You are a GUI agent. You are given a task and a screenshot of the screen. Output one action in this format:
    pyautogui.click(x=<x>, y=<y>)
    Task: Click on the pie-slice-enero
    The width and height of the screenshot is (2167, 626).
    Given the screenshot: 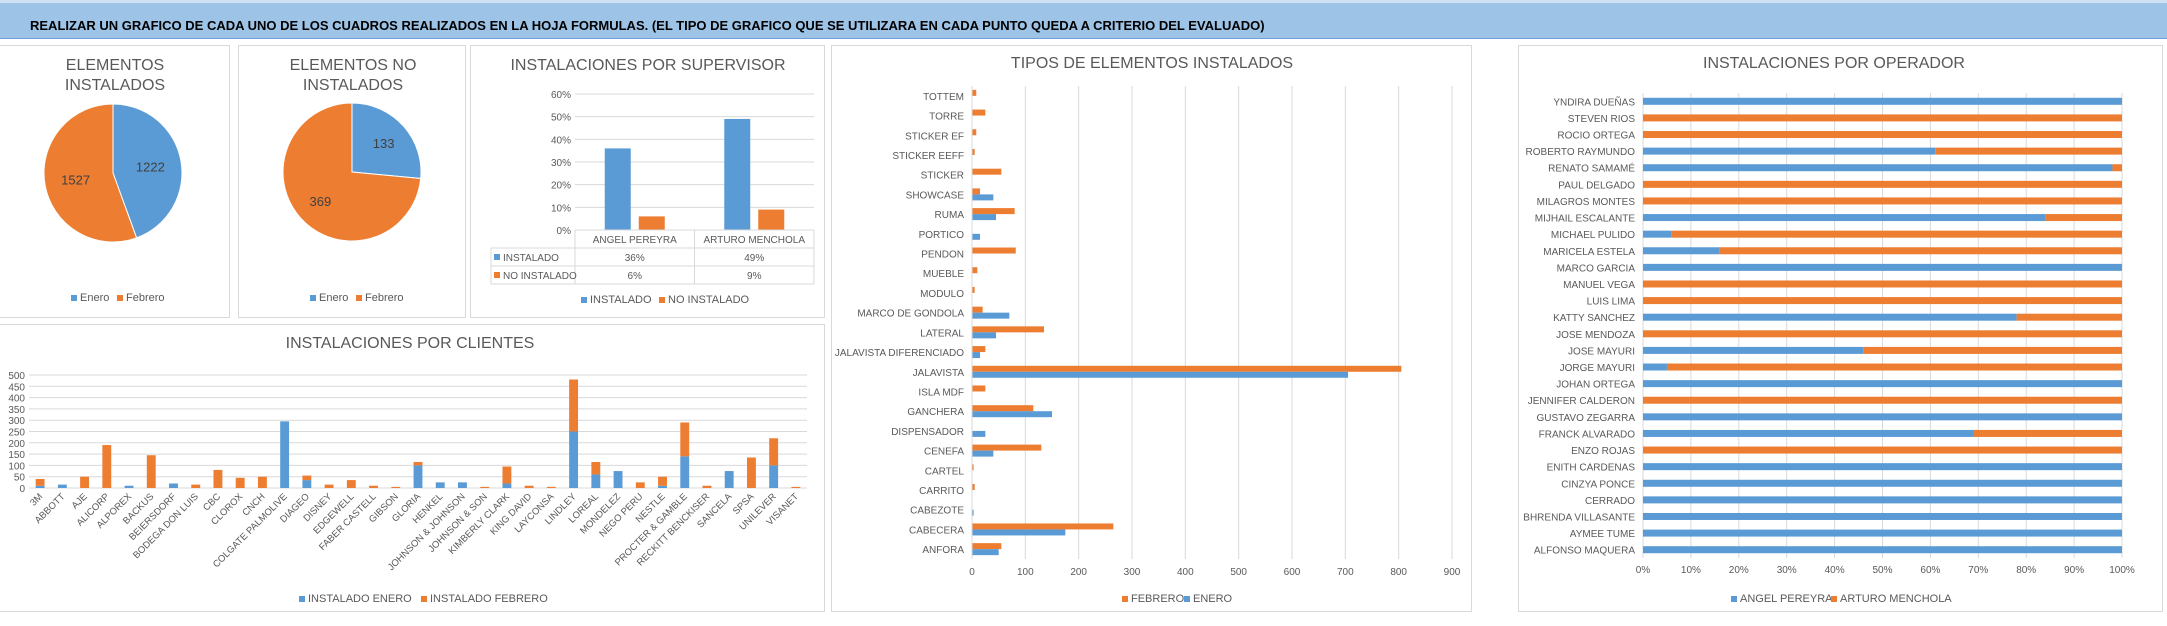 What is the action you would take?
    pyautogui.click(x=147, y=171)
    